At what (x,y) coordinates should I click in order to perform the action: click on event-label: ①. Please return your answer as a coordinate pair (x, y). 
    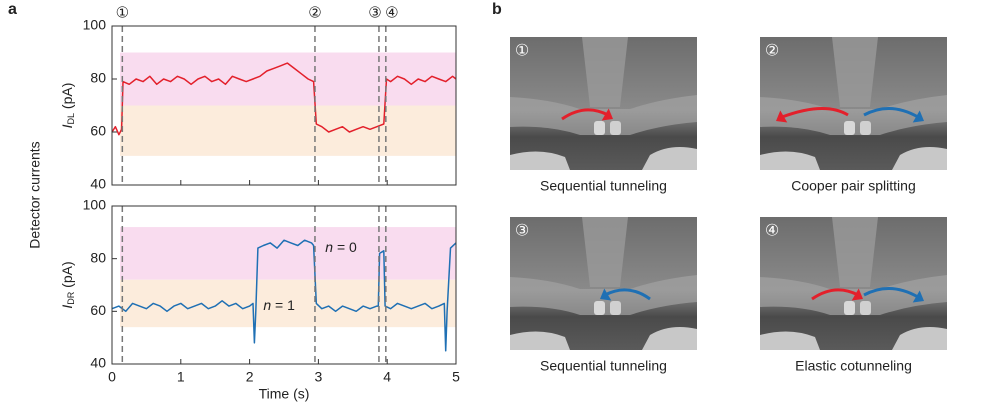
    Looking at the image, I should click on (122, 13).